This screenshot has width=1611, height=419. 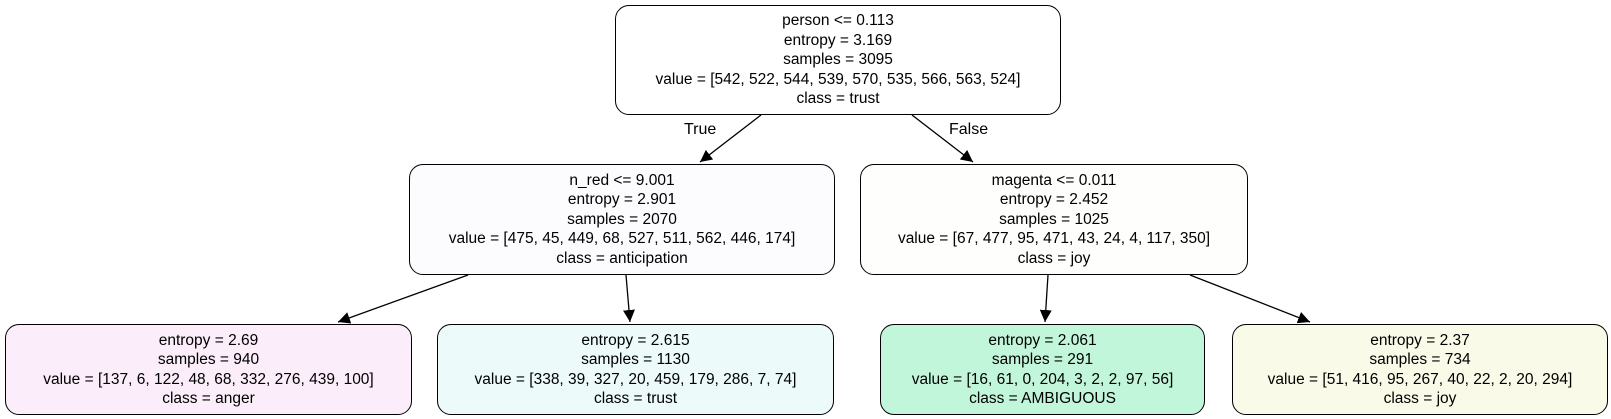 What do you see at coordinates (1420, 340) in the screenshot?
I see `node-entropy: entropy = 2.37` at bounding box center [1420, 340].